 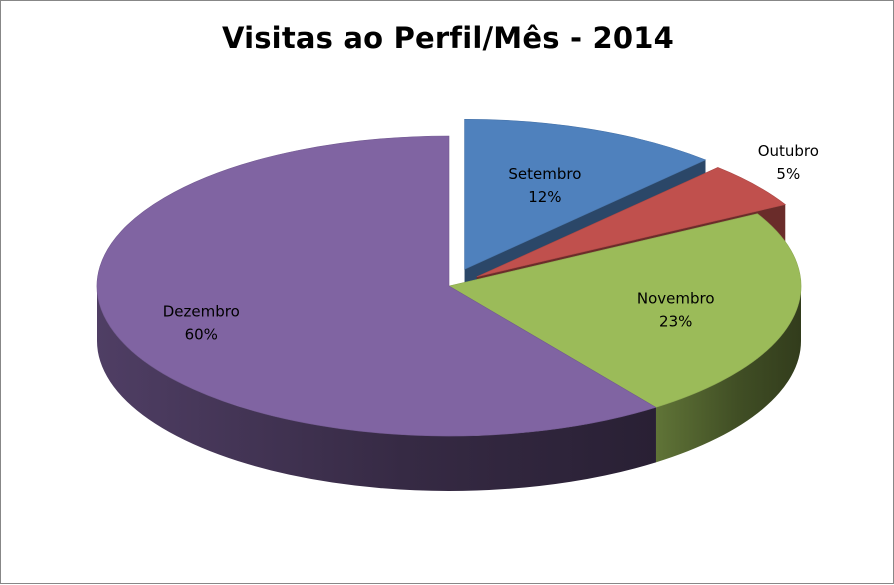 What do you see at coordinates (544, 174) in the screenshot?
I see `slice-label-name-setembro: Setembro` at bounding box center [544, 174].